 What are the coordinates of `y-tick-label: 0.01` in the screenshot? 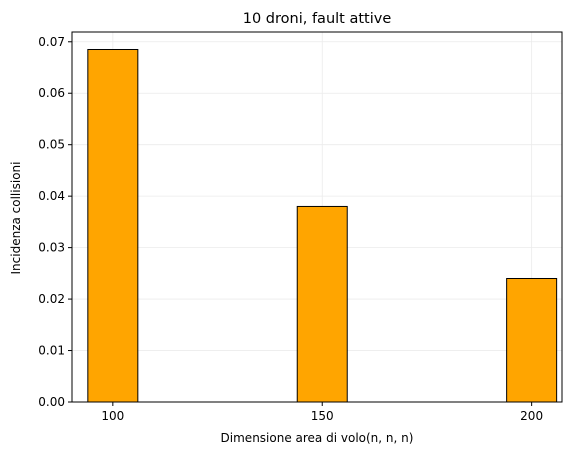 It's located at (51, 351).